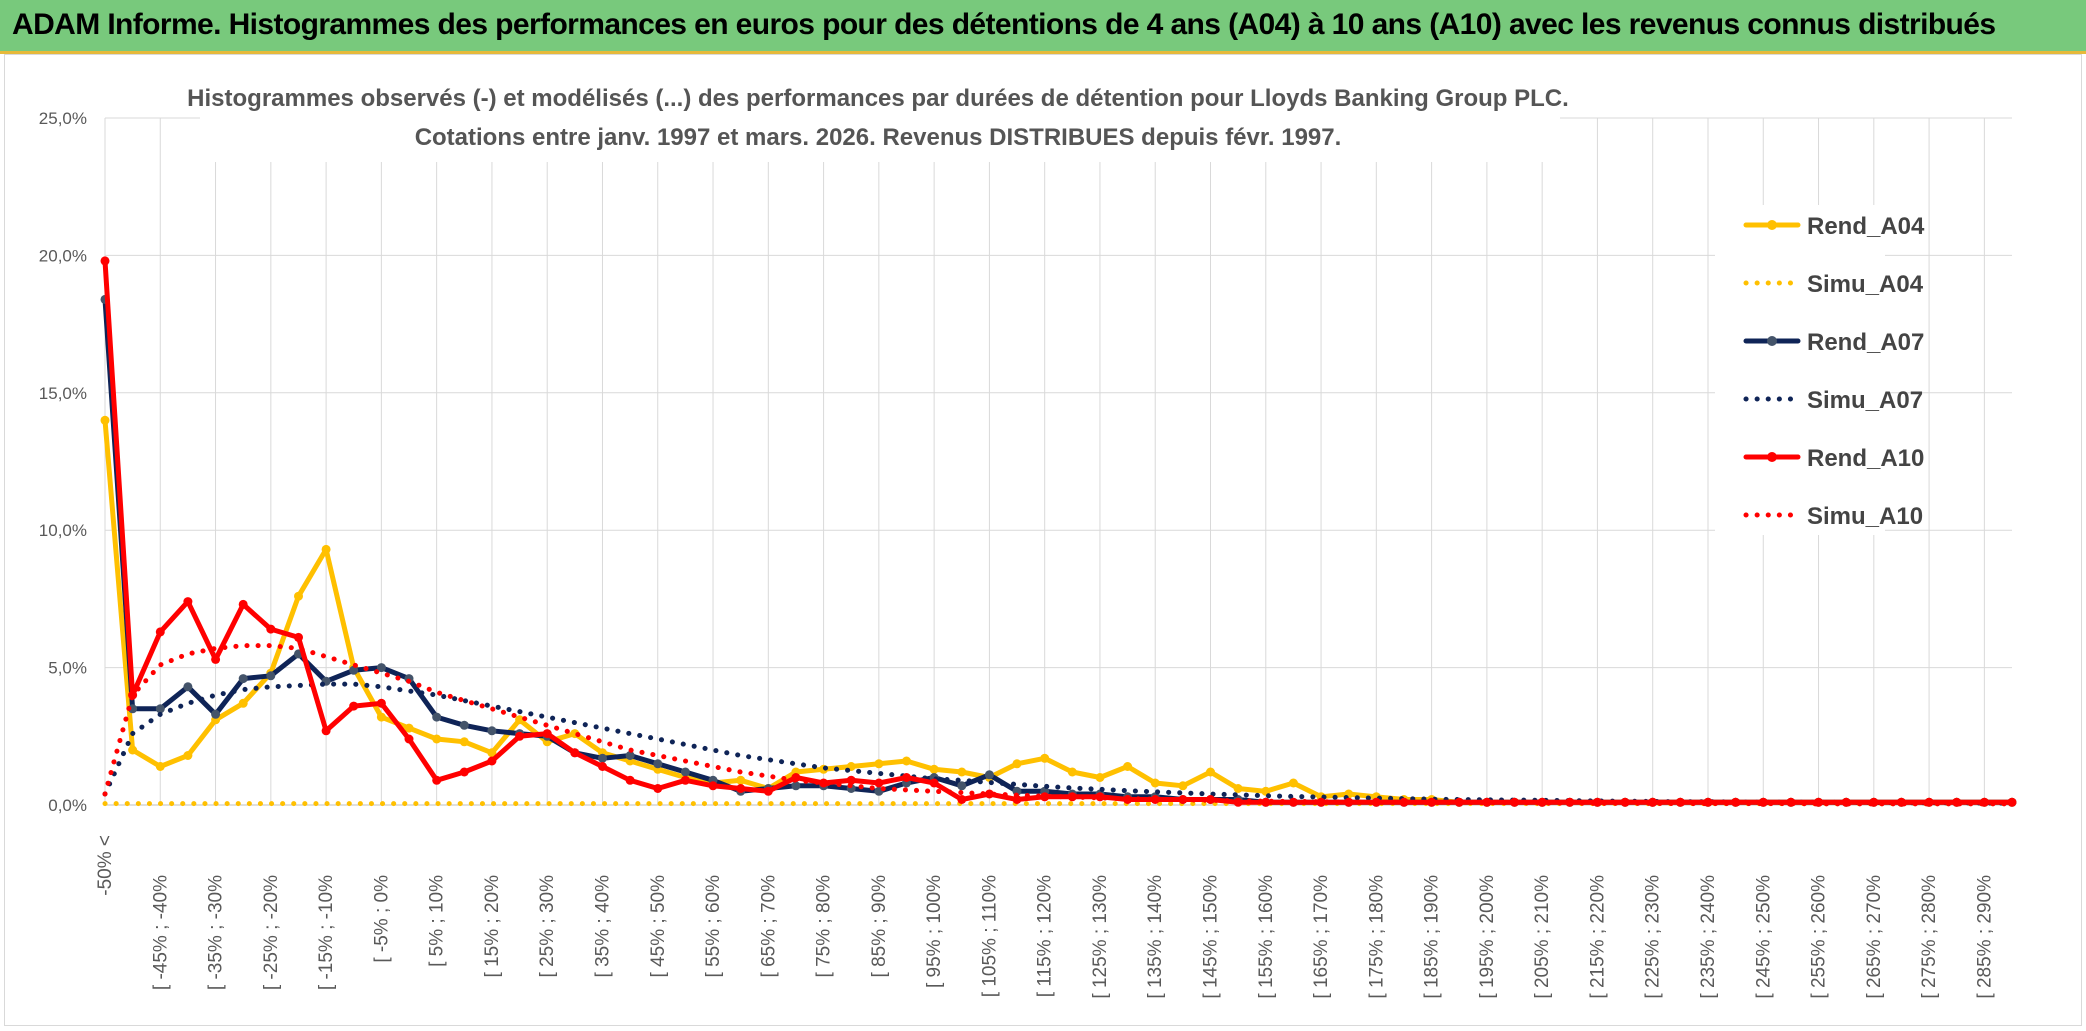  What do you see at coordinates (1100, 937) in the screenshot?
I see `x-tick-label: [ 125% ; 130%` at bounding box center [1100, 937].